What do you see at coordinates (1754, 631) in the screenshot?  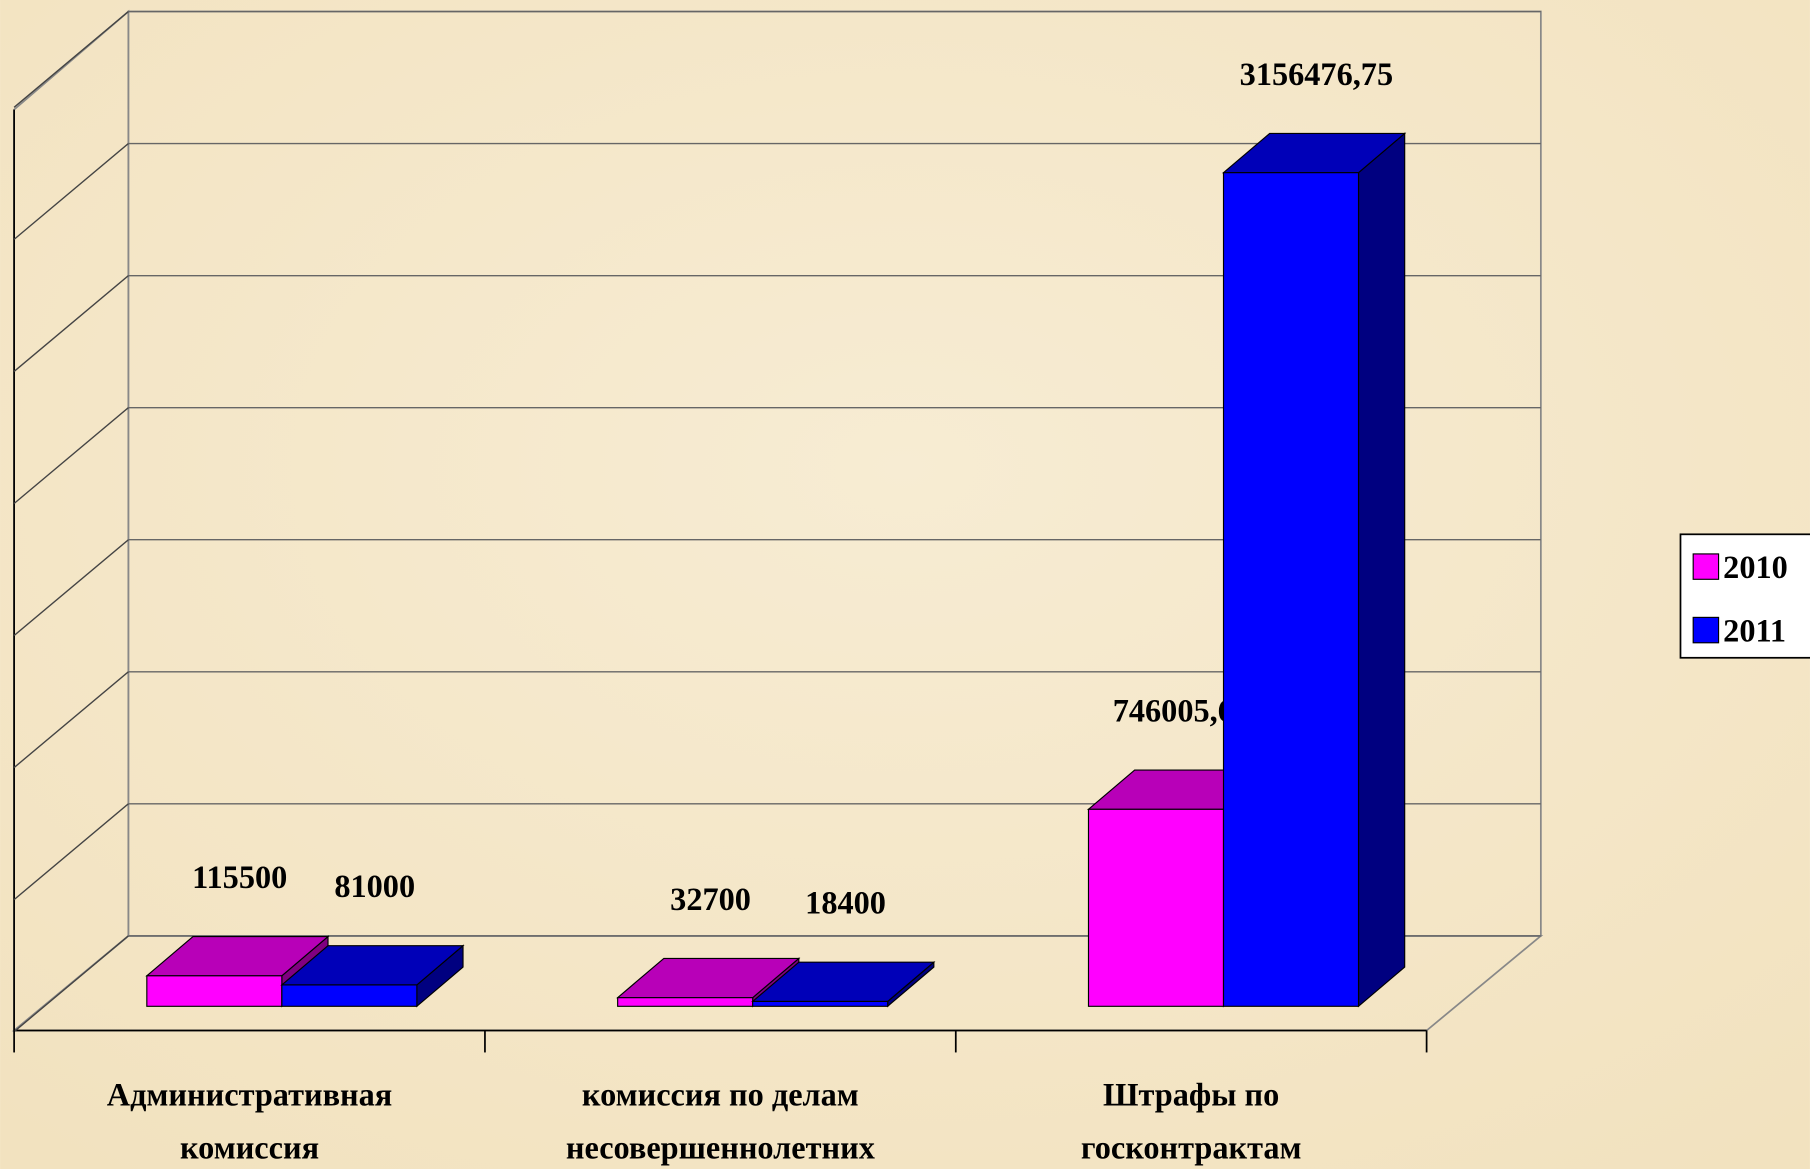 I see `legend-label: 2011` at bounding box center [1754, 631].